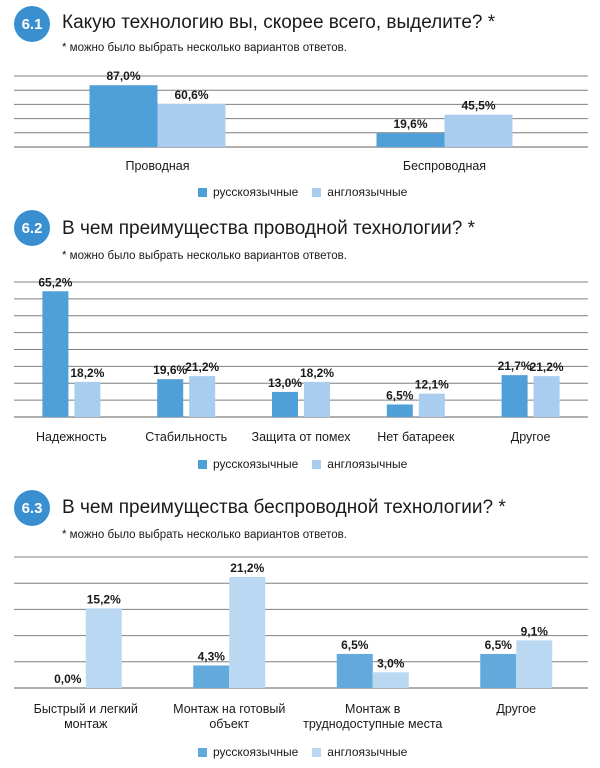 The image size is (600, 768). Describe the element at coordinates (372, 724) in the screenshot. I see `category-label: труднодоступные места` at that location.